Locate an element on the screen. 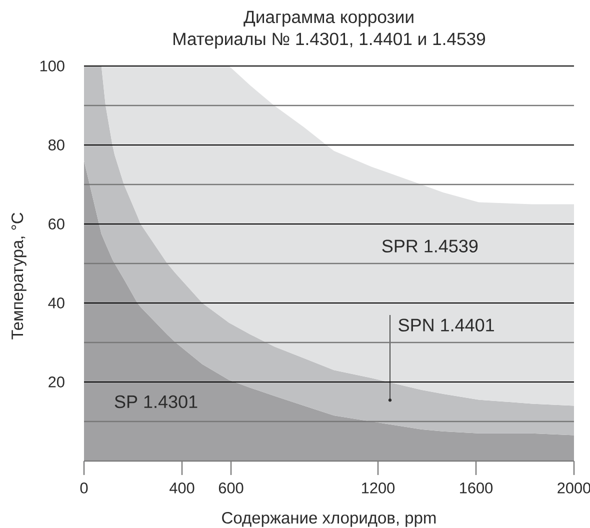 The width and height of the screenshot is (590, 528). chart-title: Диаграмма коррозии is located at coordinates (329, 18).